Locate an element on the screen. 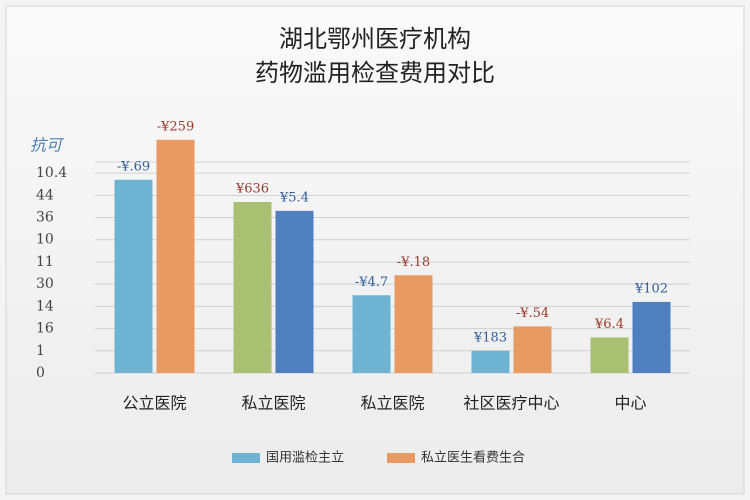 The image size is (750, 500). y-tick-label: 10 is located at coordinates (45, 240).